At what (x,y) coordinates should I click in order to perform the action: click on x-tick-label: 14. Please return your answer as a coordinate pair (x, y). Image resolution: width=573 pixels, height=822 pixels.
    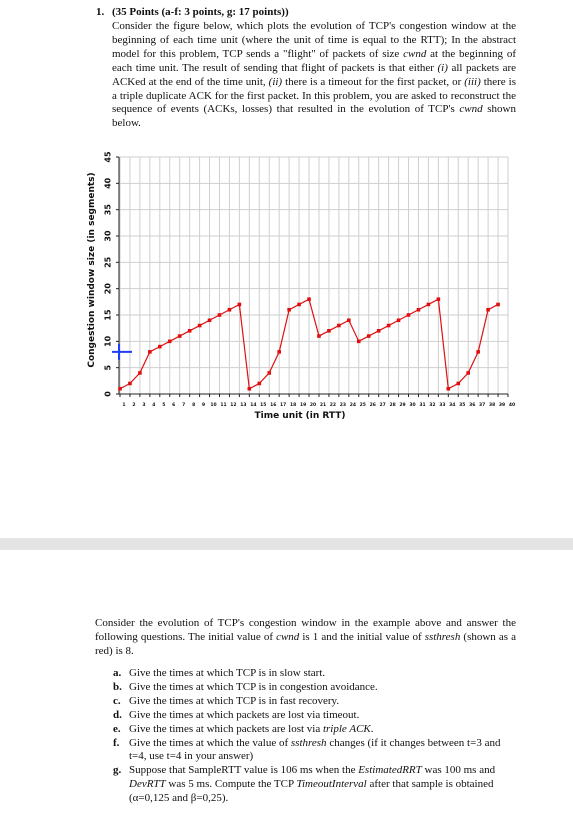
    Looking at the image, I should click on (253, 405).